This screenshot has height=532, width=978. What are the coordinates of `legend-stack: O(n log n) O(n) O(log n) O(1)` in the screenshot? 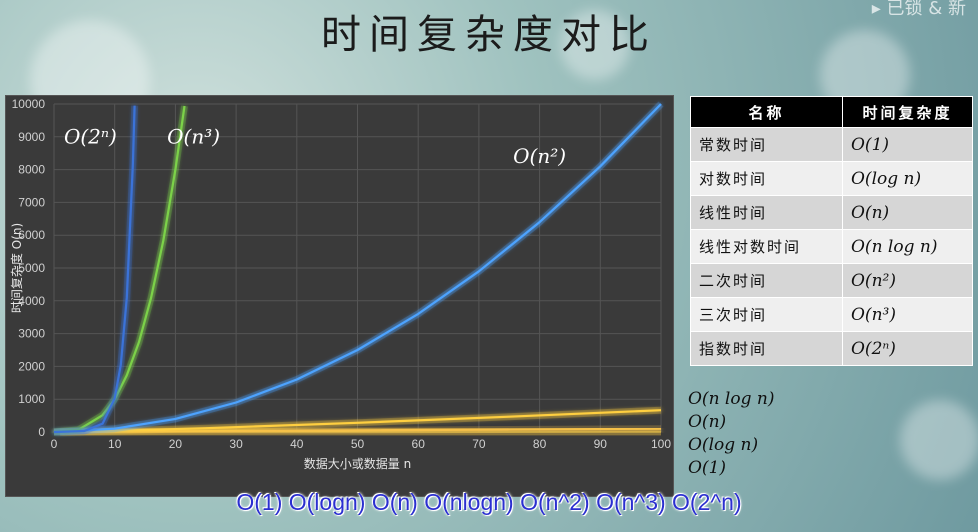 It's located at (731, 434).